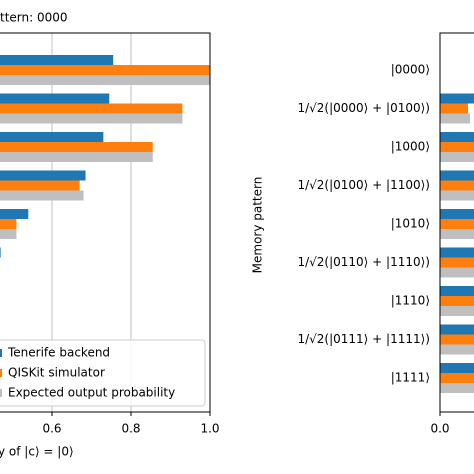  What do you see at coordinates (37, 452) in the screenshot?
I see `x-axis-label: y of |c⟩ = |0⟩` at bounding box center [37, 452].